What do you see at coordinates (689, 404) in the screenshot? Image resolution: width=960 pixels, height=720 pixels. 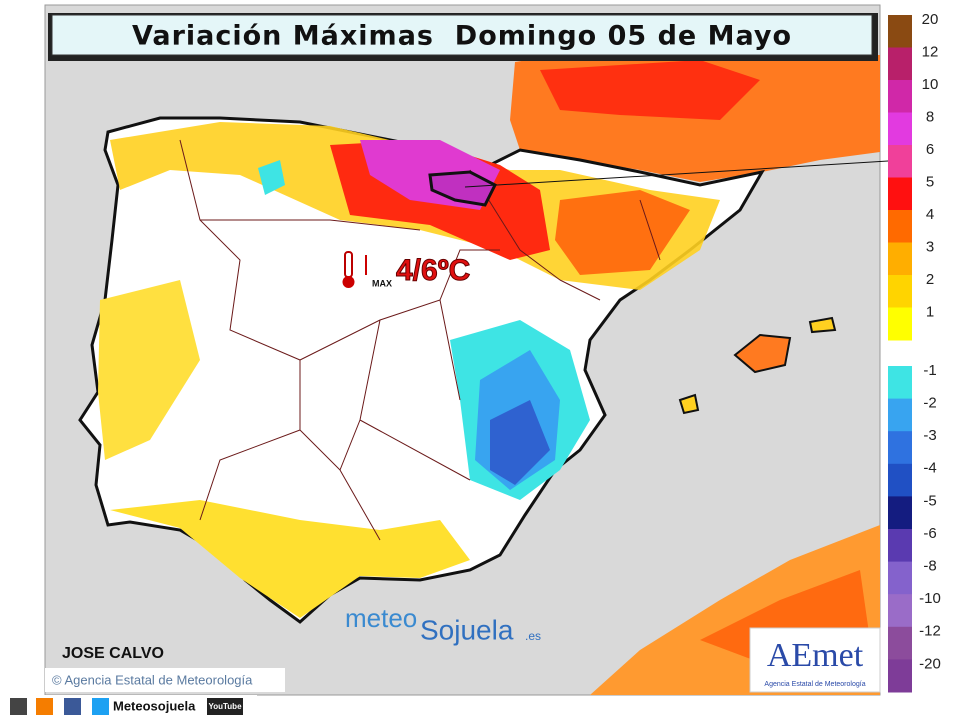 I see `ibiza` at bounding box center [689, 404].